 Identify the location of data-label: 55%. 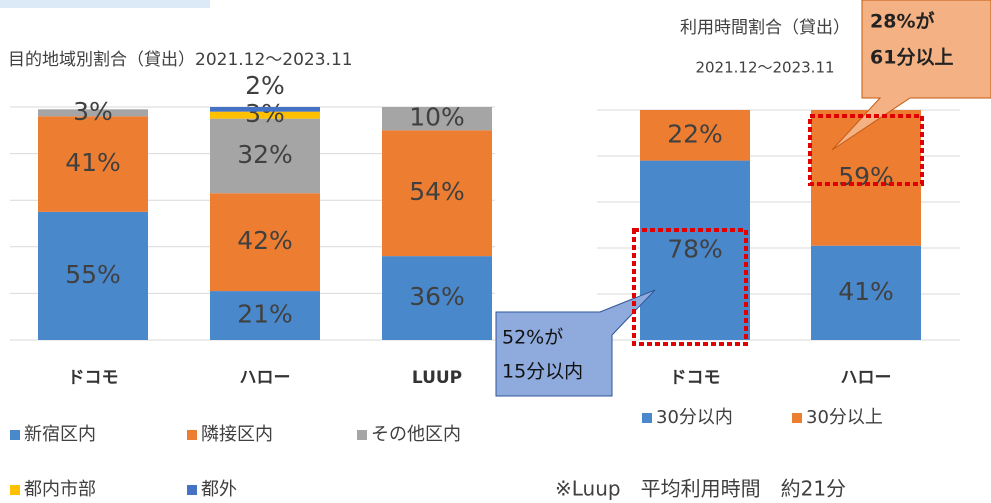
(93, 274).